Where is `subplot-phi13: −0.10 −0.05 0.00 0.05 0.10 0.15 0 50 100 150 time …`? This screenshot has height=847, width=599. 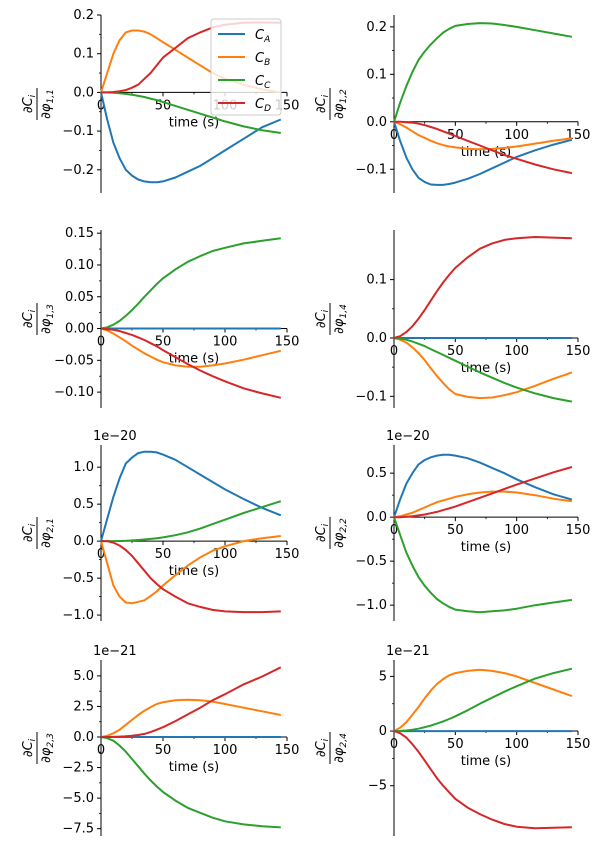 subplot-phi13: −0.10 −0.05 0.00 0.05 0.10 0.15 0 50 100 150 time … is located at coordinates (160, 317).